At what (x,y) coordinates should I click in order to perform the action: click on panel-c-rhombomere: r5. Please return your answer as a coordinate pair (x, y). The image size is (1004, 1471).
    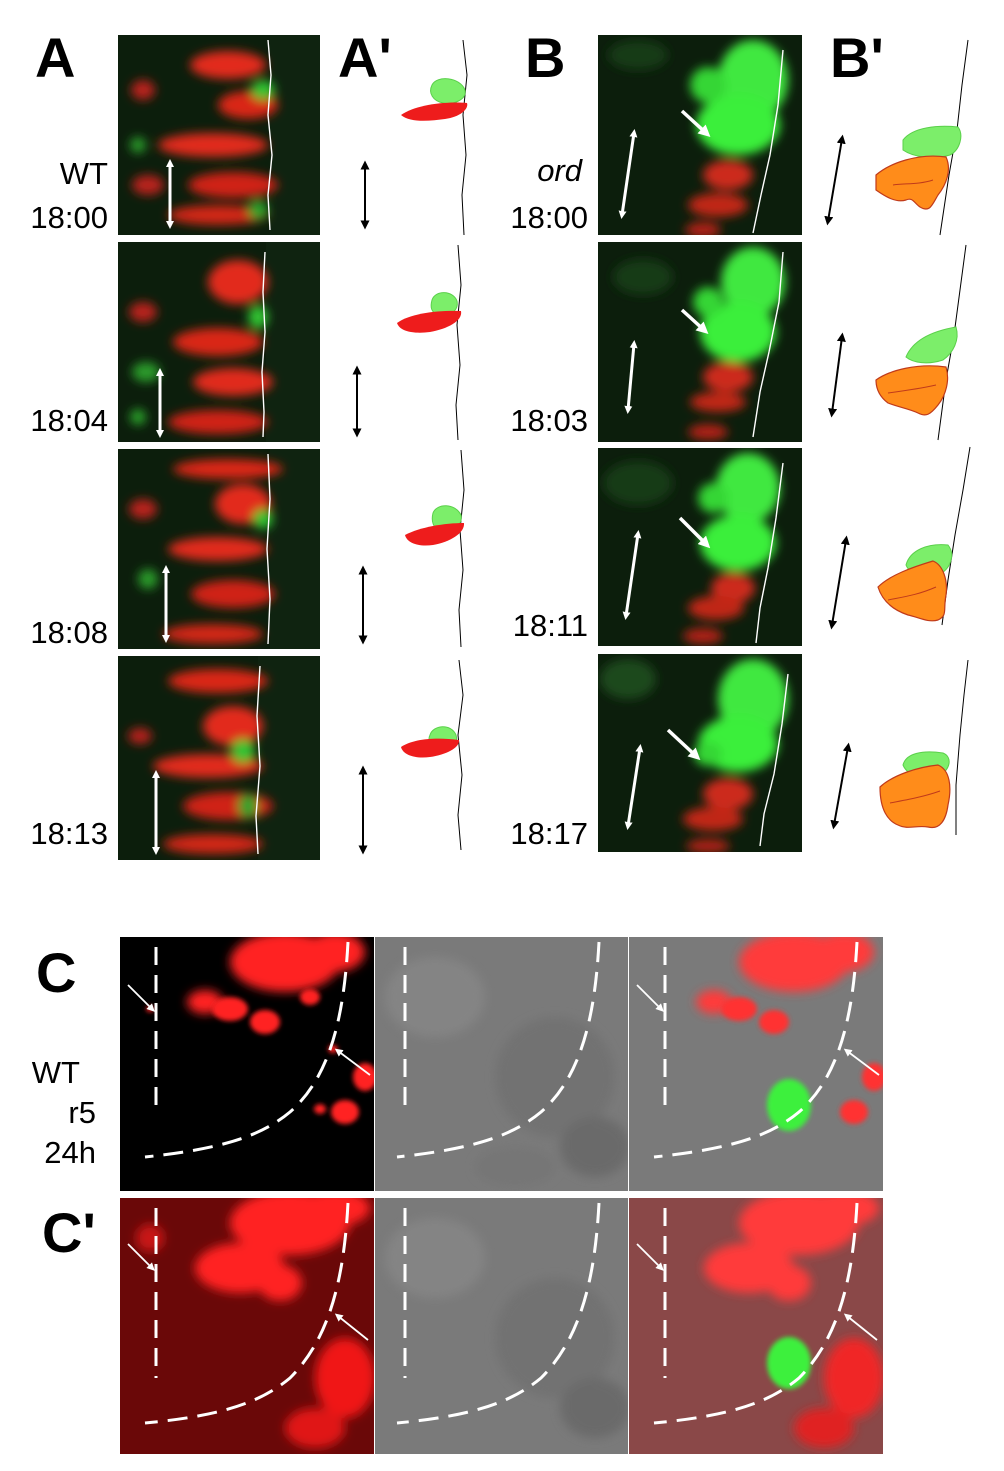
    Looking at the image, I should click on (82, 1112).